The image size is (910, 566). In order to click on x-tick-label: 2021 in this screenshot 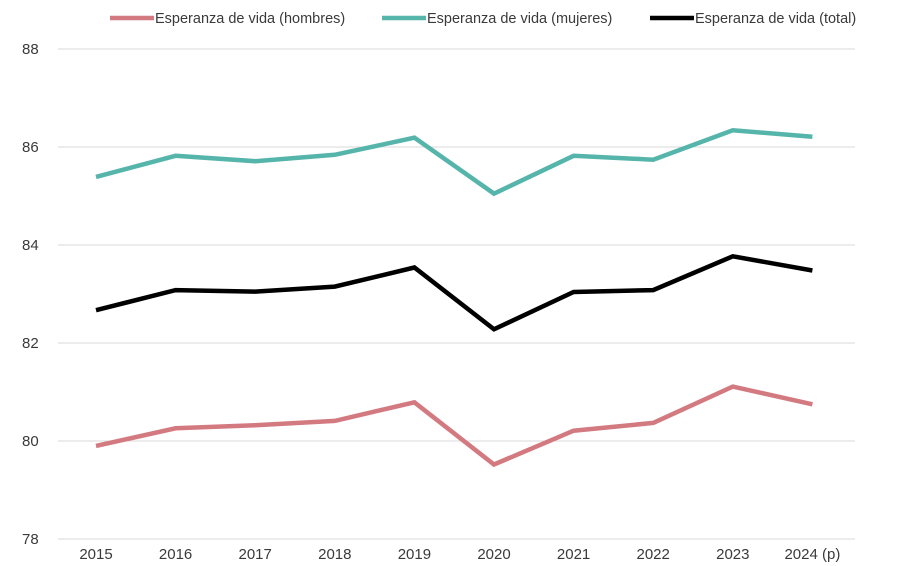, I will do `click(573, 554)`.